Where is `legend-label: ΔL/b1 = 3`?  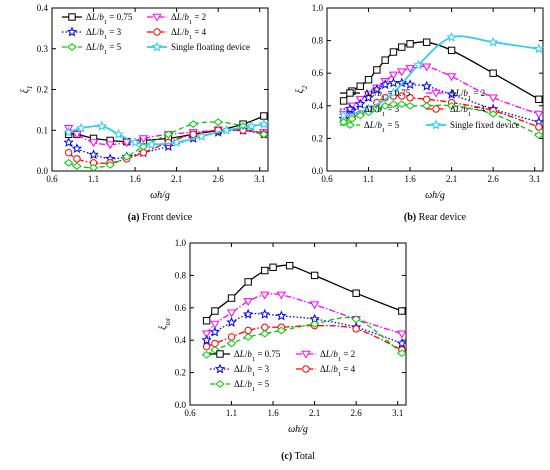 legend-label: ΔL/b1 = 3 is located at coordinates (382, 111).